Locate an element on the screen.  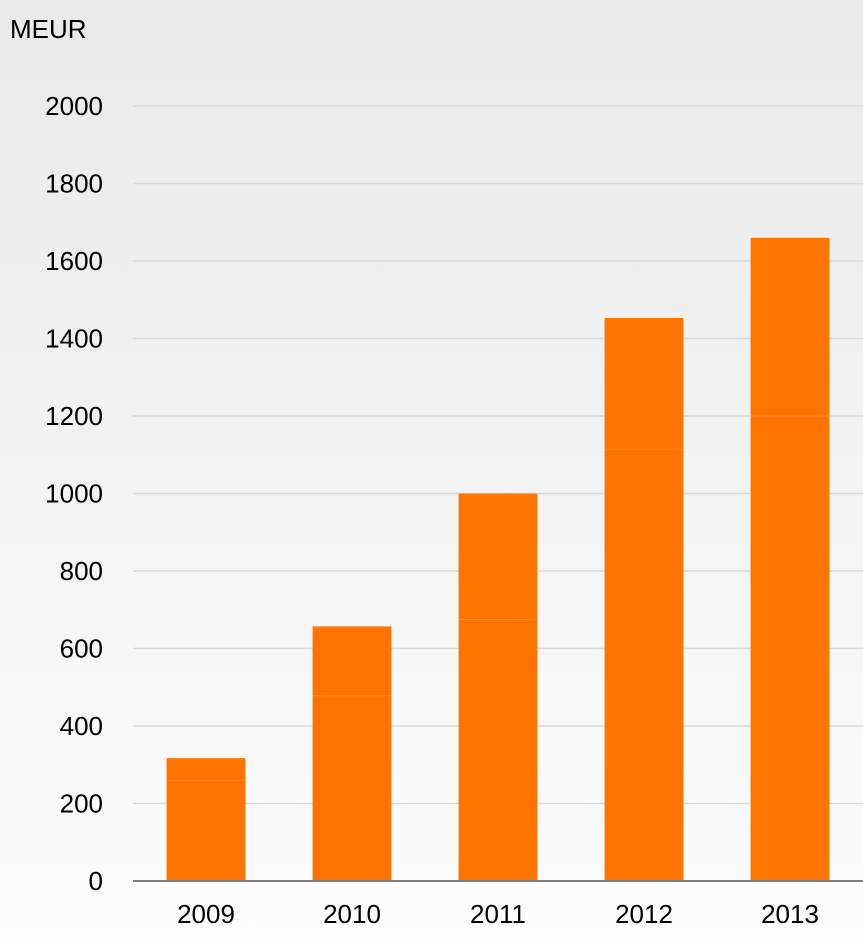
bar-2011 is located at coordinates (498, 687).